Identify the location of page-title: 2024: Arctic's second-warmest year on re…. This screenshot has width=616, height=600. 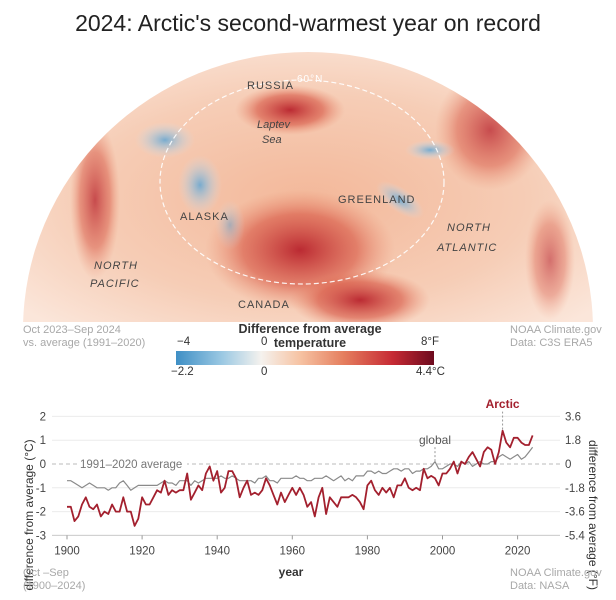
(308, 23).